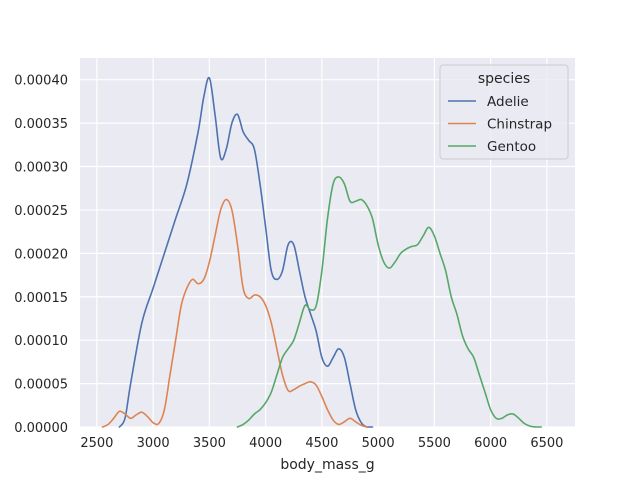 This screenshot has height=480, width=640. Describe the element at coordinates (41, 211) in the screenshot. I see `y-tick-label: 0.00025` at that location.